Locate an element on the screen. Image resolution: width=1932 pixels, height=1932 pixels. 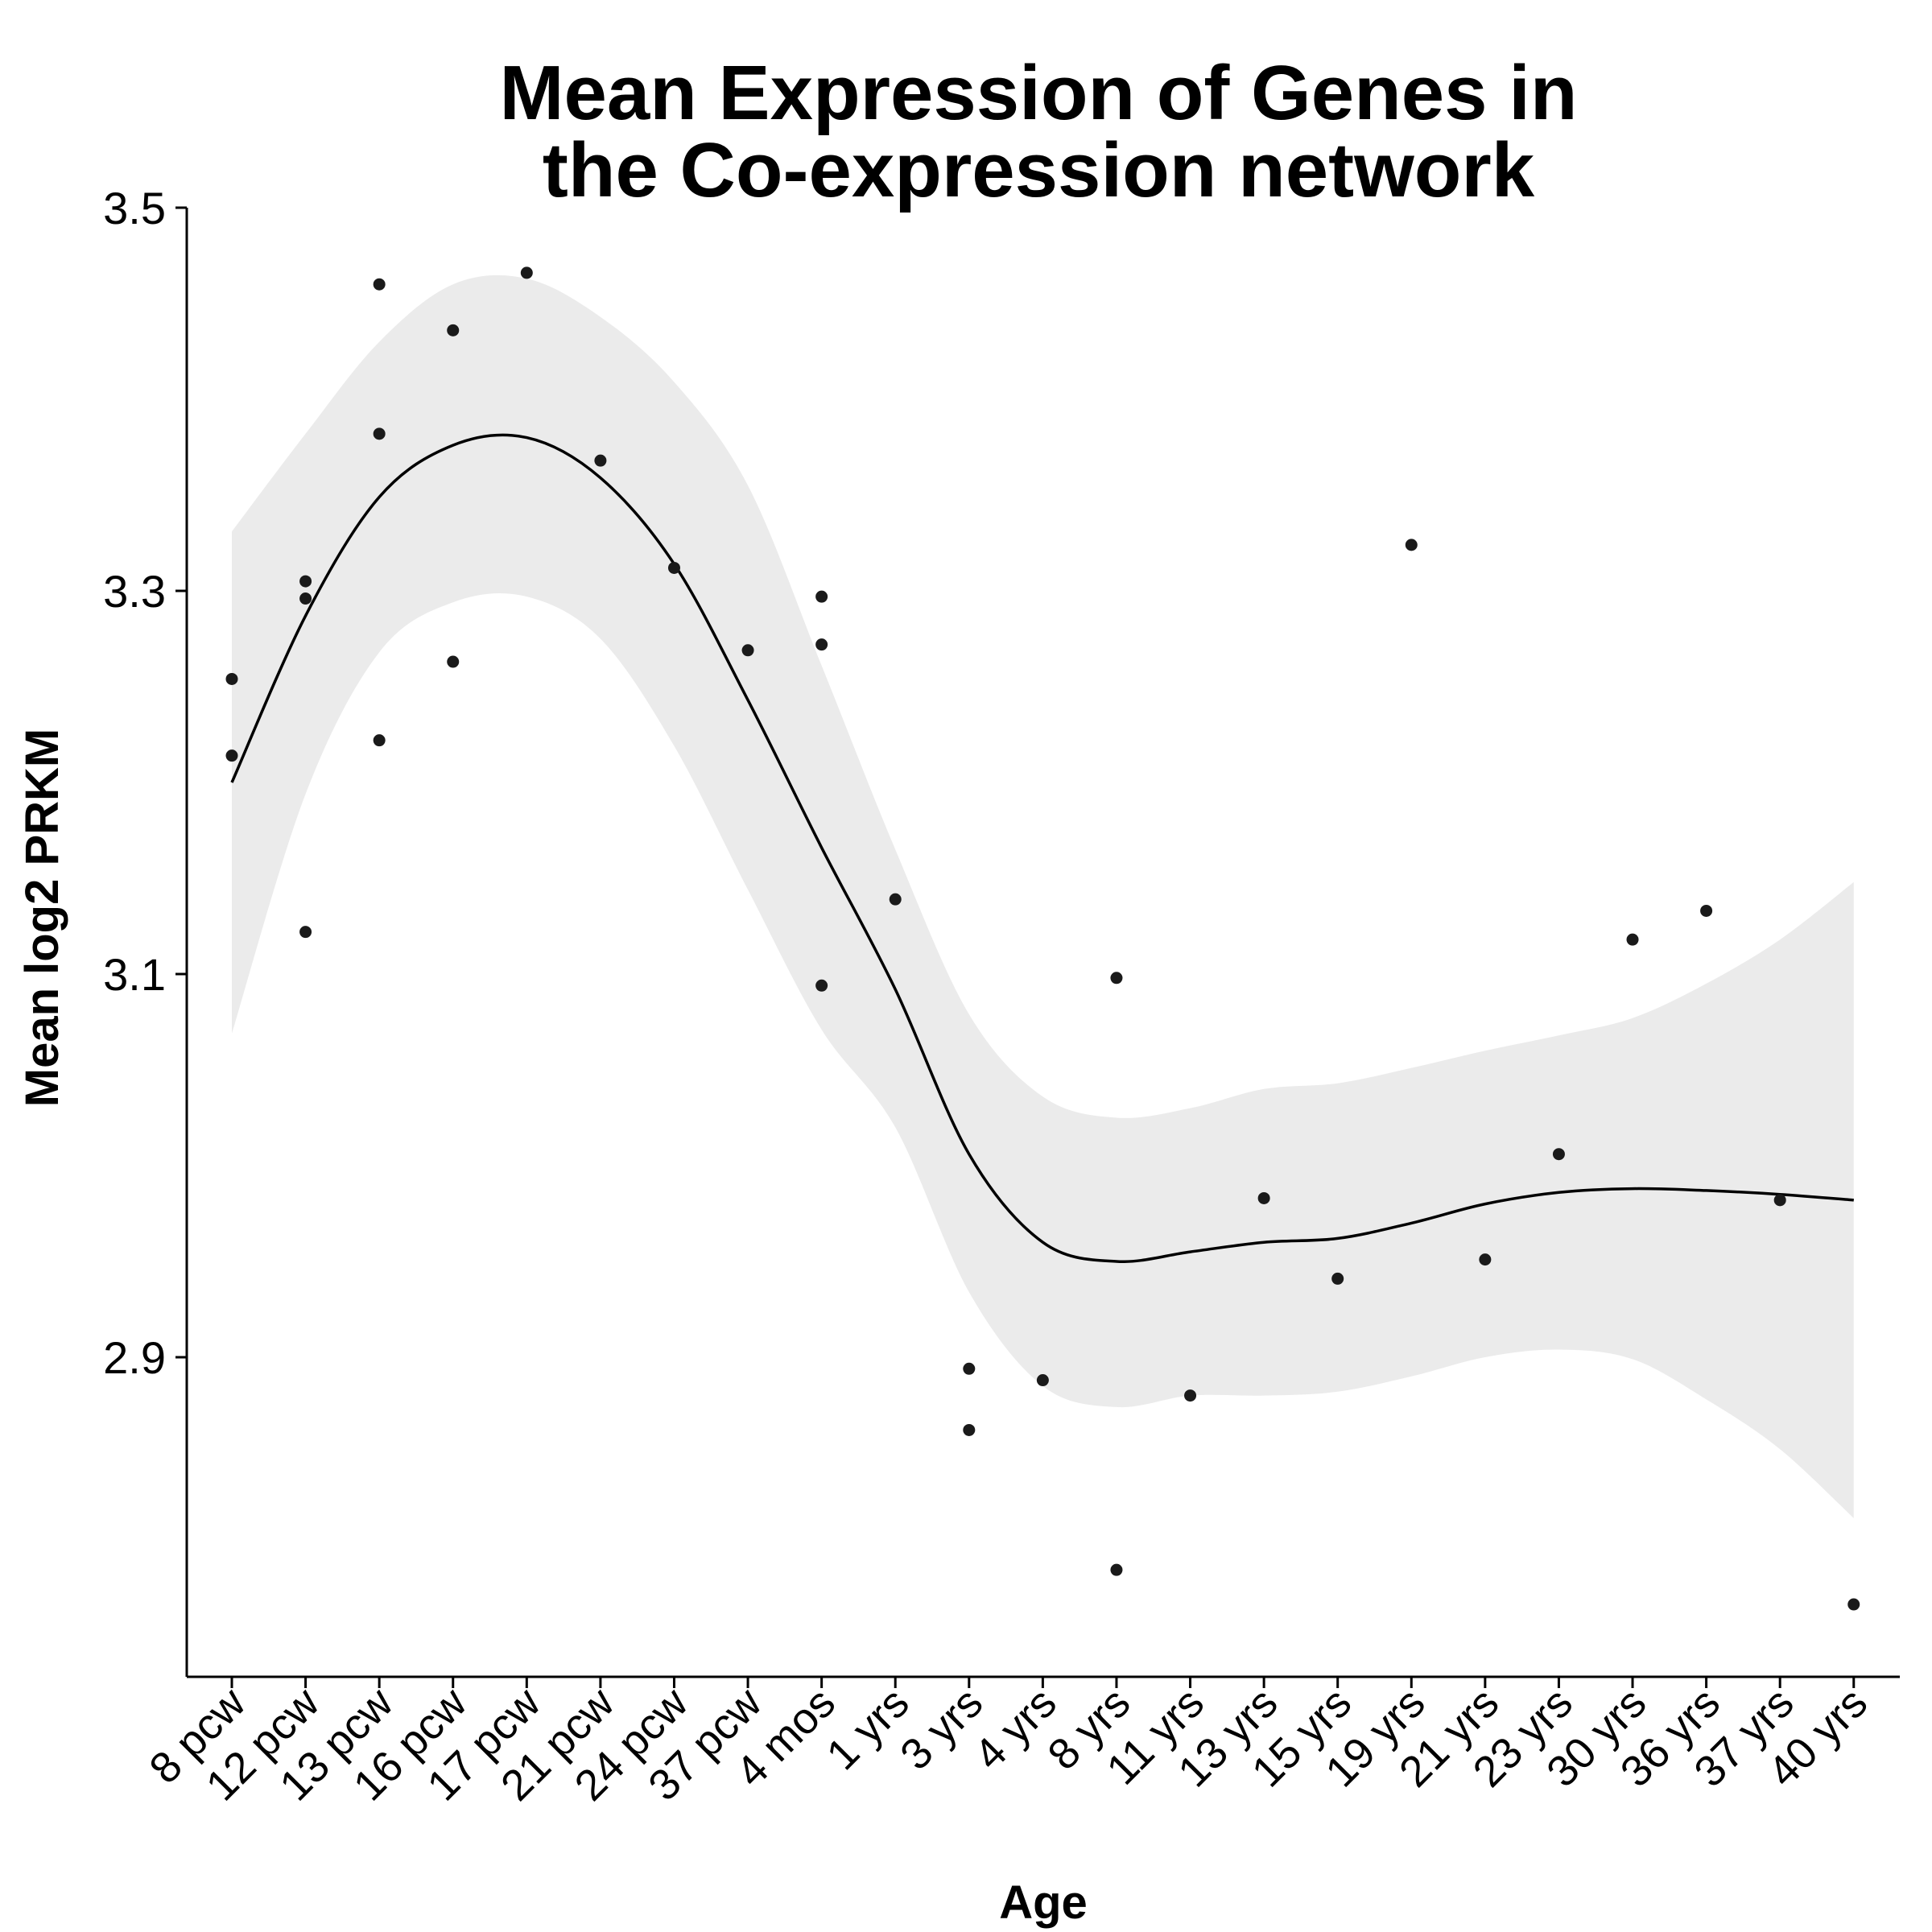
y-tick-label: 2.9 is located at coordinates (134, 1357).